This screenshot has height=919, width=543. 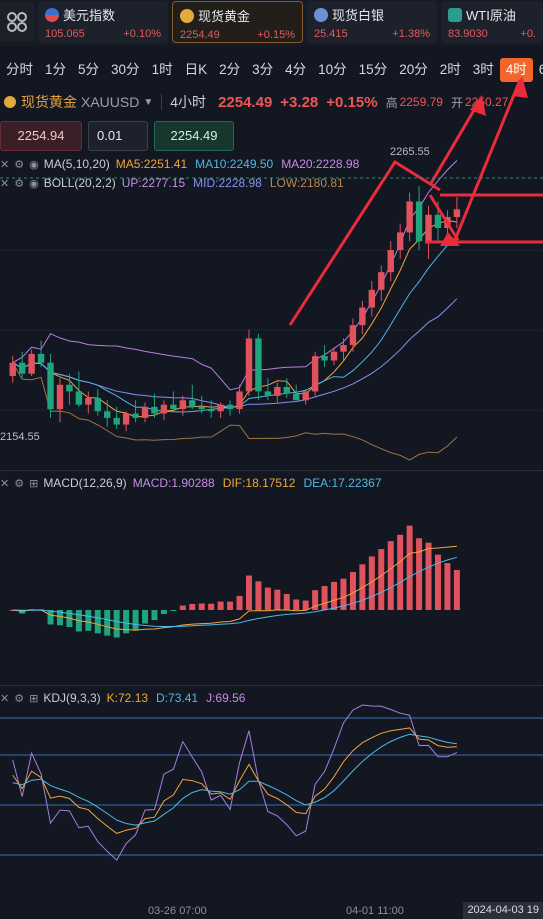 I want to click on buy-price-button: 2254.49, so click(x=194, y=136).